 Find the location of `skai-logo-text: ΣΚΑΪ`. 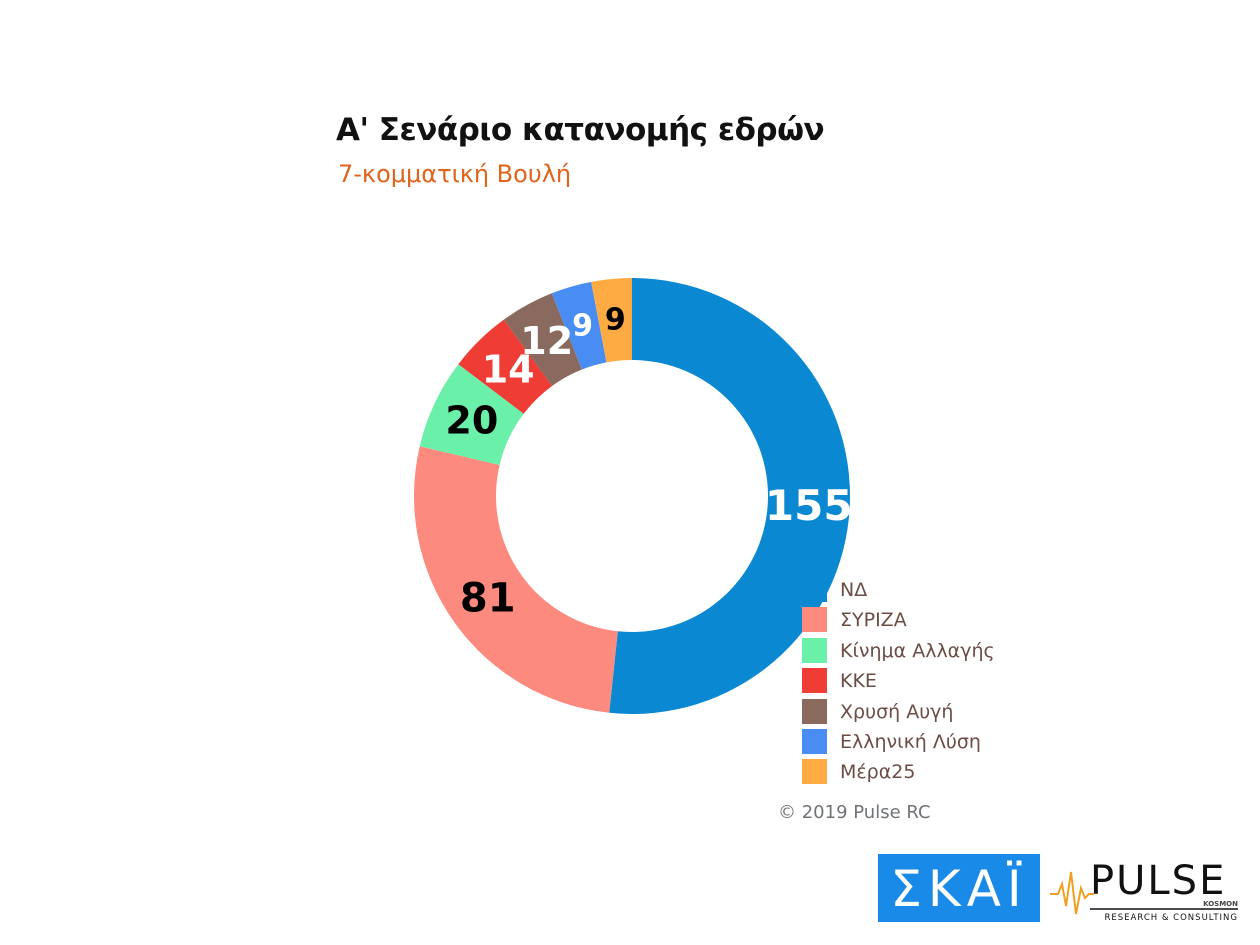

skai-logo-text: ΣΚΑΪ is located at coordinates (958, 889).